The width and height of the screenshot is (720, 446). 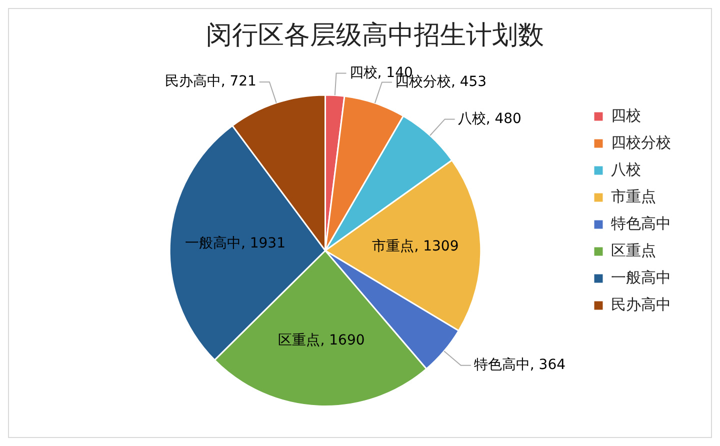 What do you see at coordinates (641, 142) in the screenshot?
I see `legend-label: 四校分校` at bounding box center [641, 142].